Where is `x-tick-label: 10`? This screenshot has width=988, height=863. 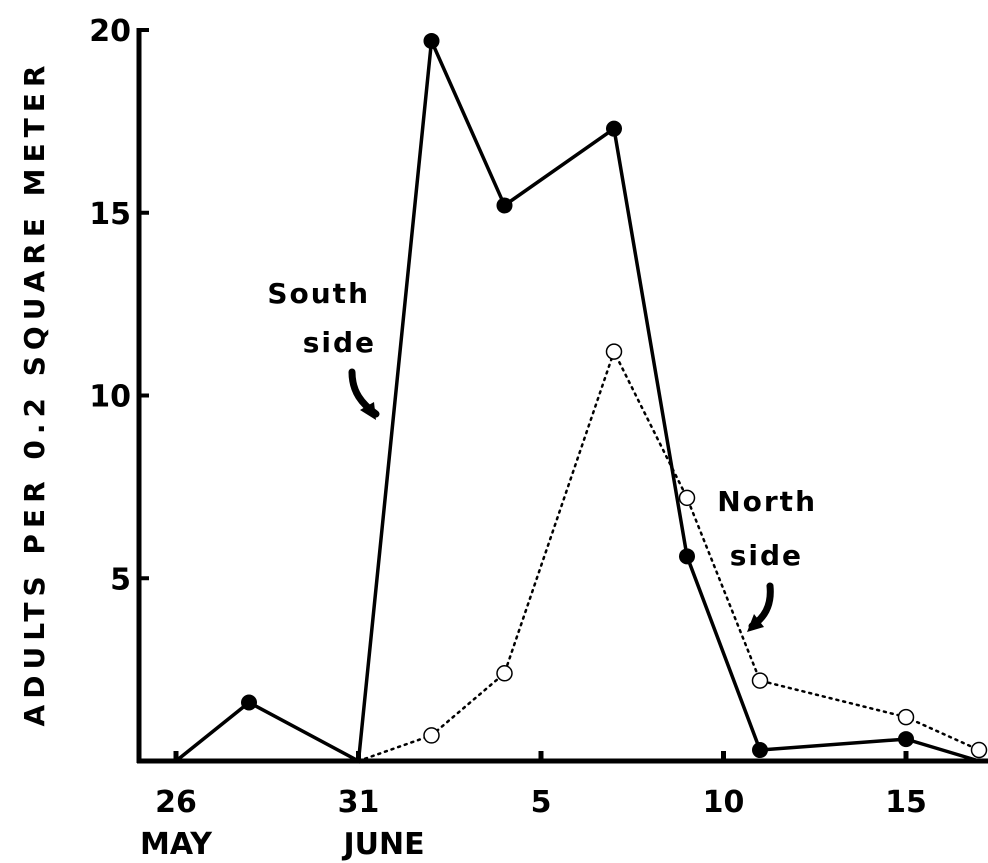
x-tick-label: 10 is located at coordinates (724, 802).